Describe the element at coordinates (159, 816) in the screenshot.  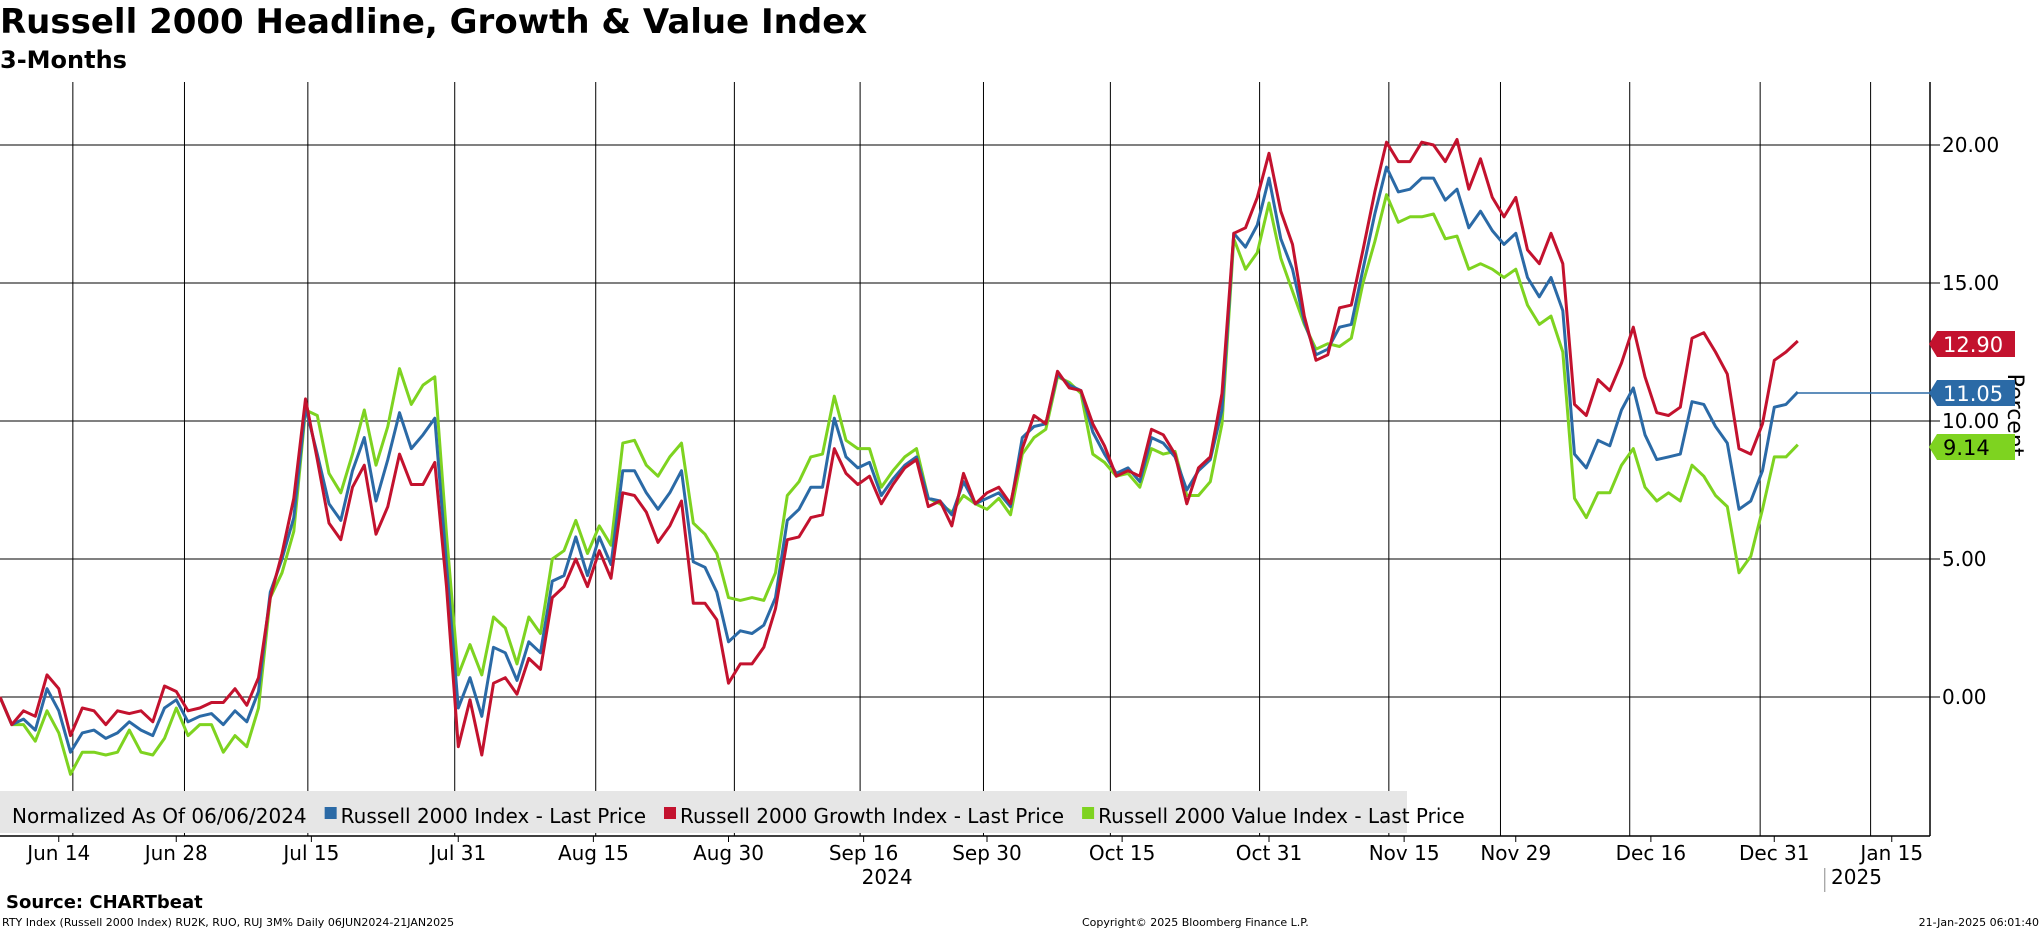
I see `legend-normalized-label: Normalized As Of 06/06/2024` at that location.